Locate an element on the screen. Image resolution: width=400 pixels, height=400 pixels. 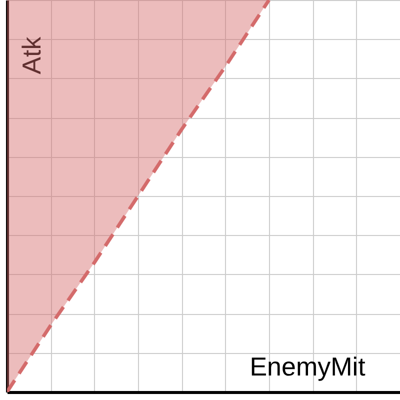
x-axis-title: EnemyMit is located at coordinates (308, 367).